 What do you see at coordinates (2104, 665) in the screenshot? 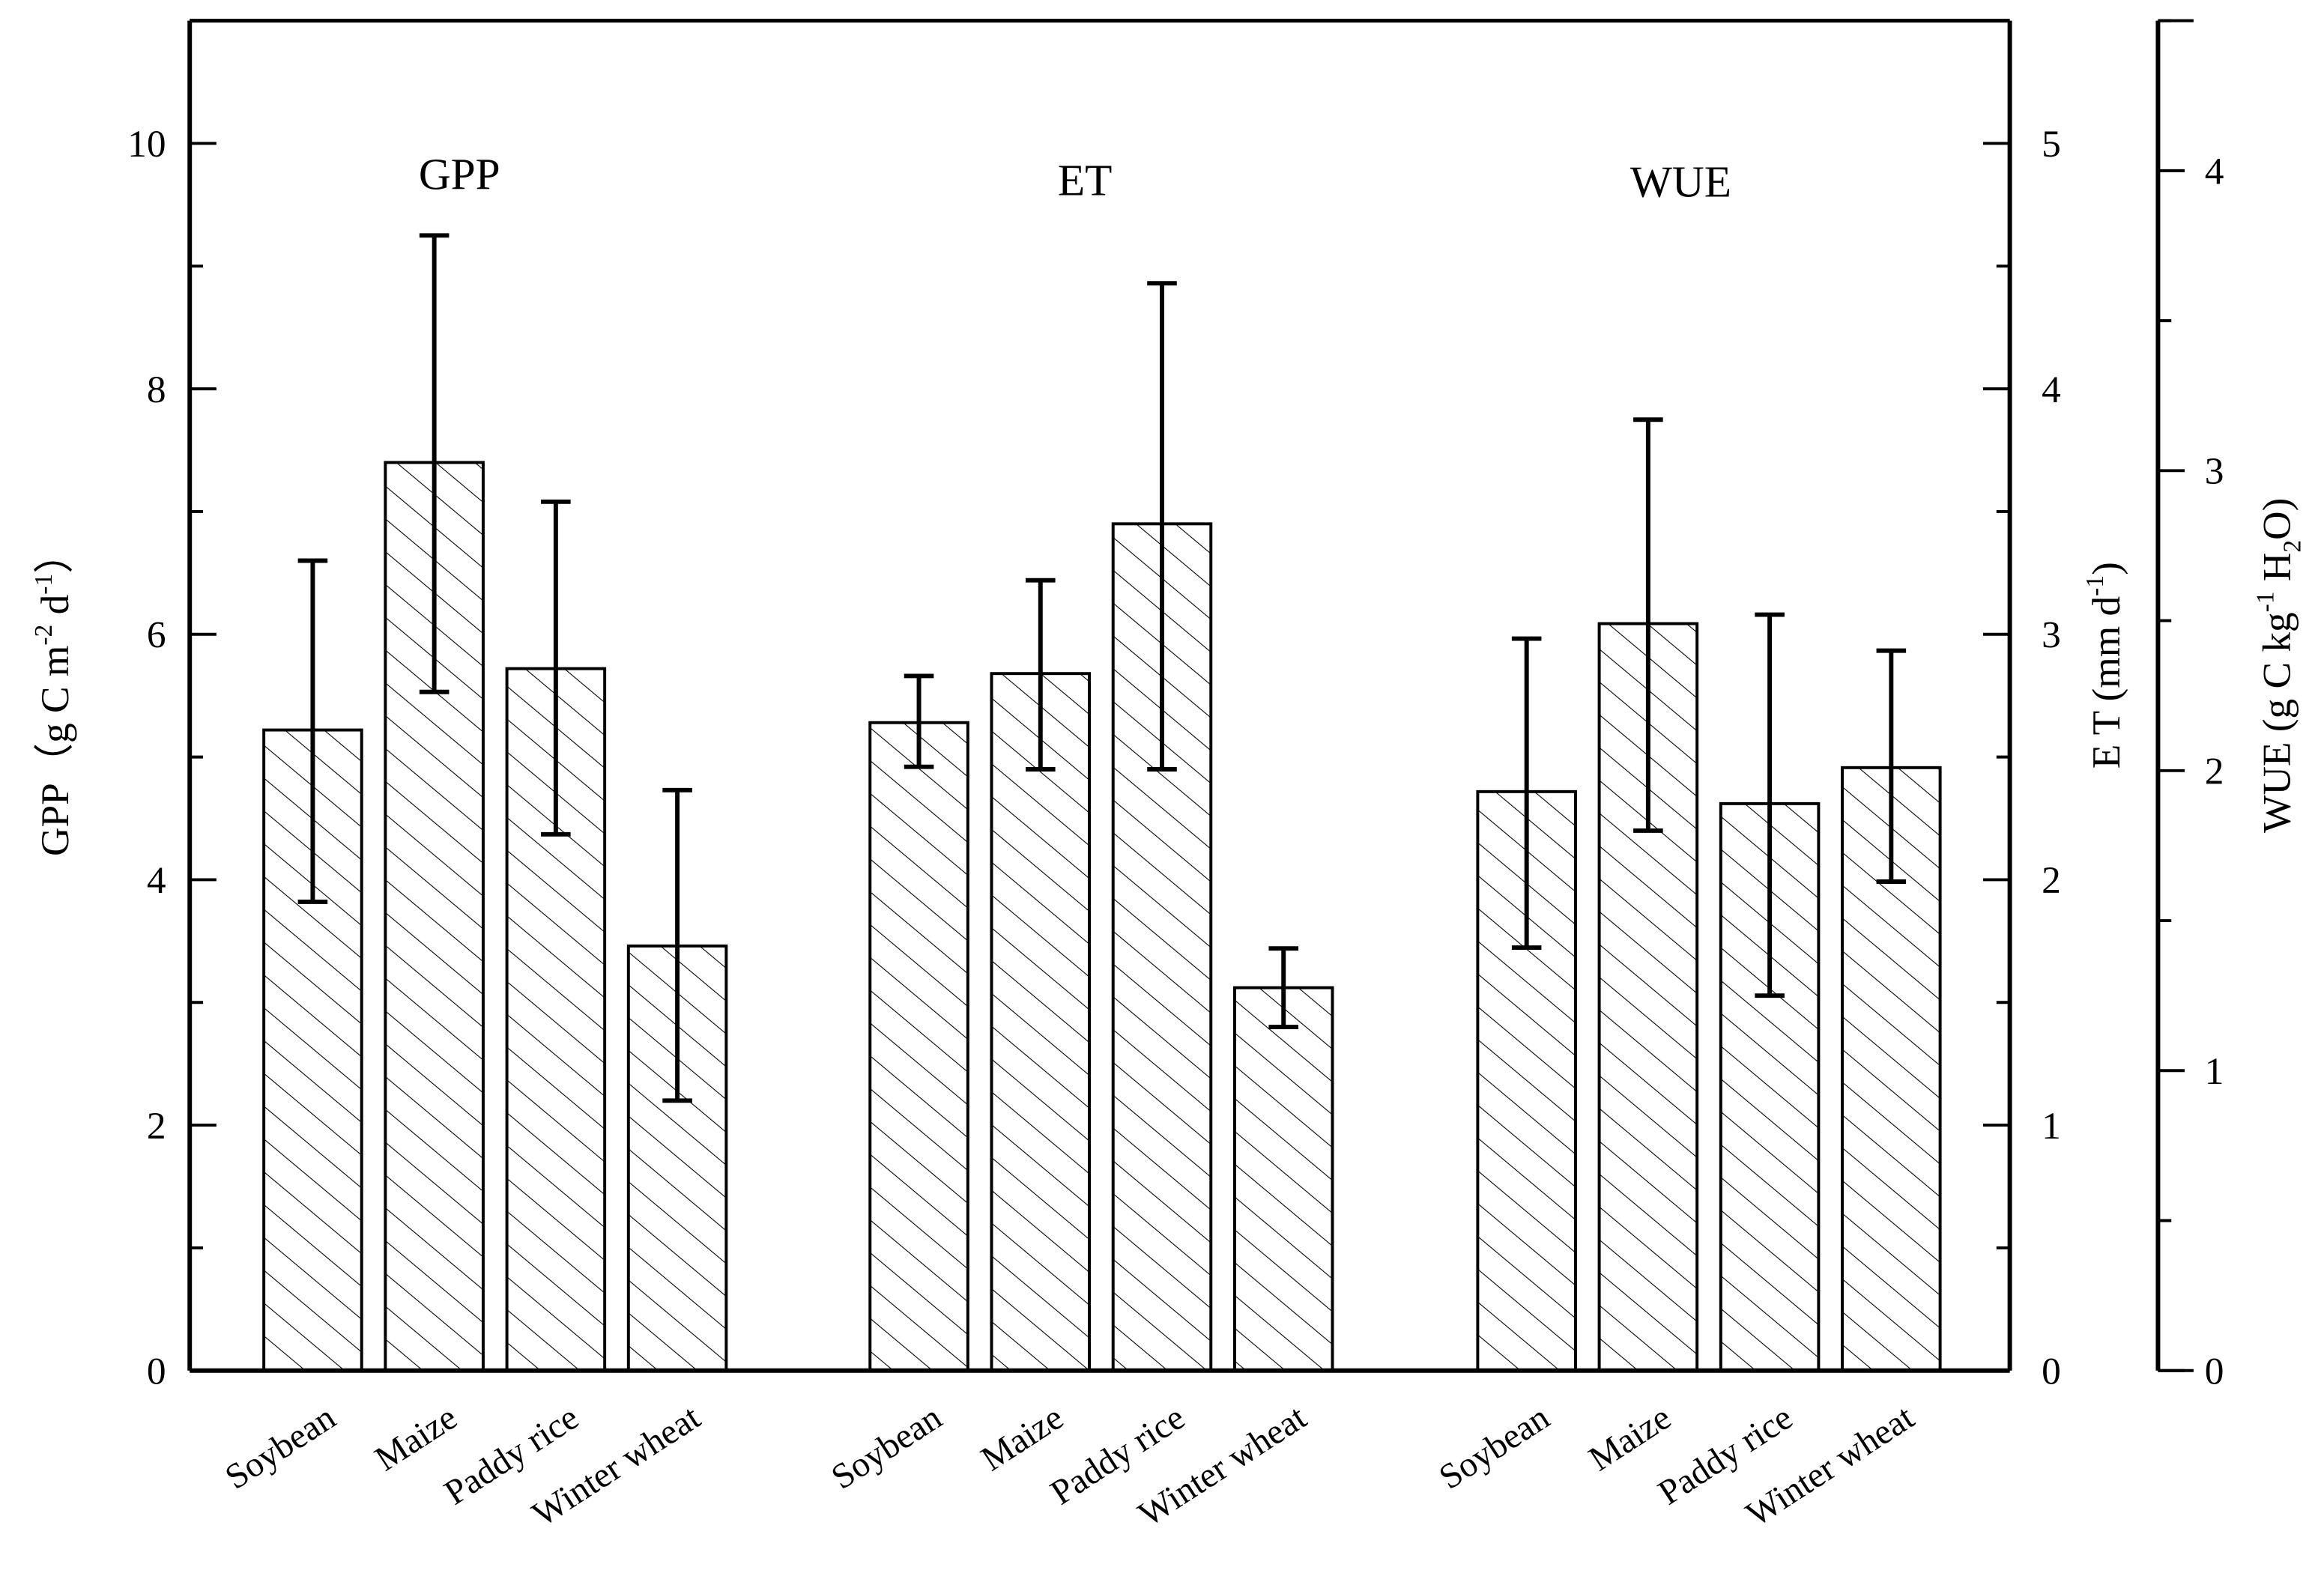
I see `right1-axis-title: E T (mm d-1)` at bounding box center [2104, 665].